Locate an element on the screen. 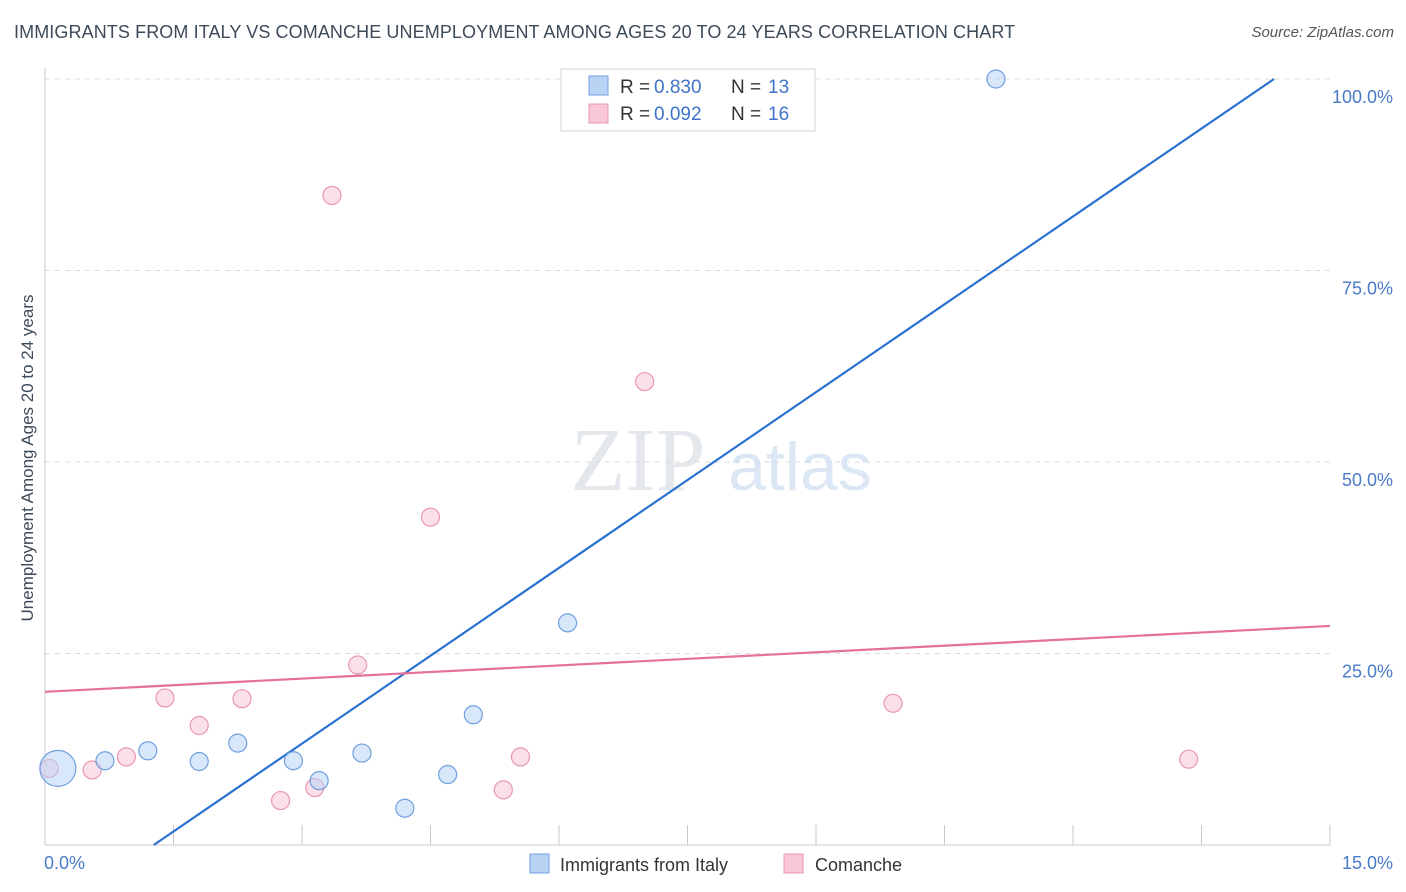  x-tick-label: 0.0% is located at coordinates (64, 863).